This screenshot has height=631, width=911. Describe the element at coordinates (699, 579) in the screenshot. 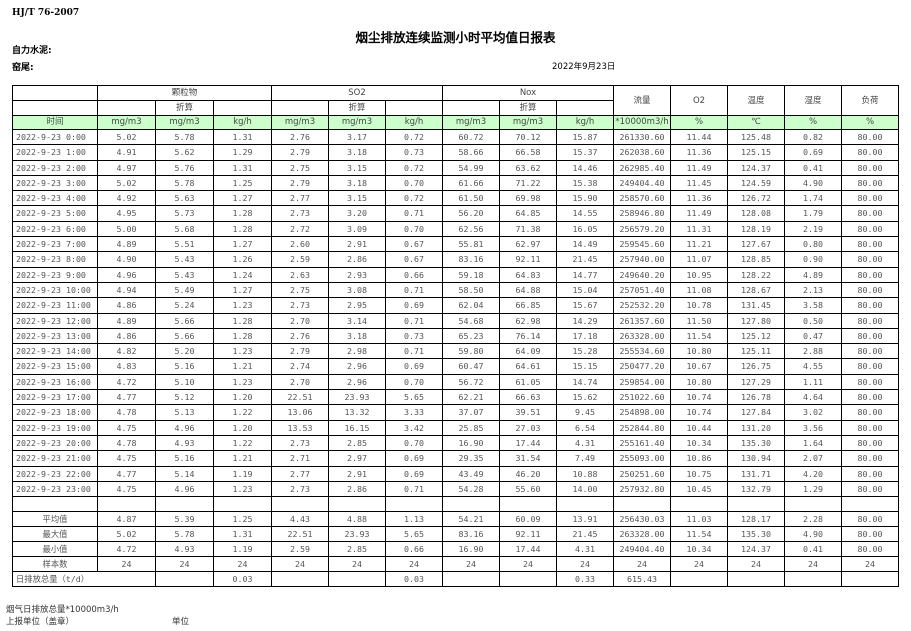

I see `data-cell` at that location.